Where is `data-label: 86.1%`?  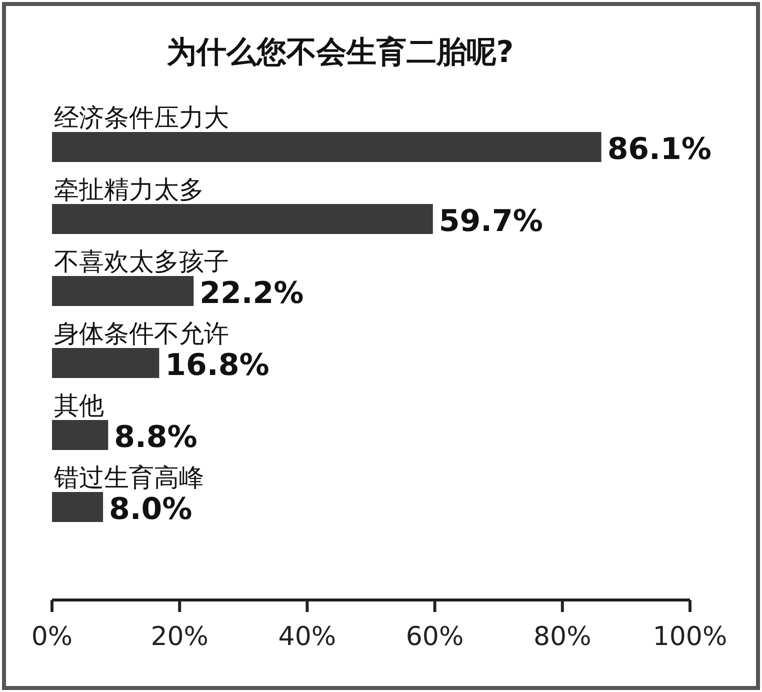
data-label: 86.1% is located at coordinates (659, 149).